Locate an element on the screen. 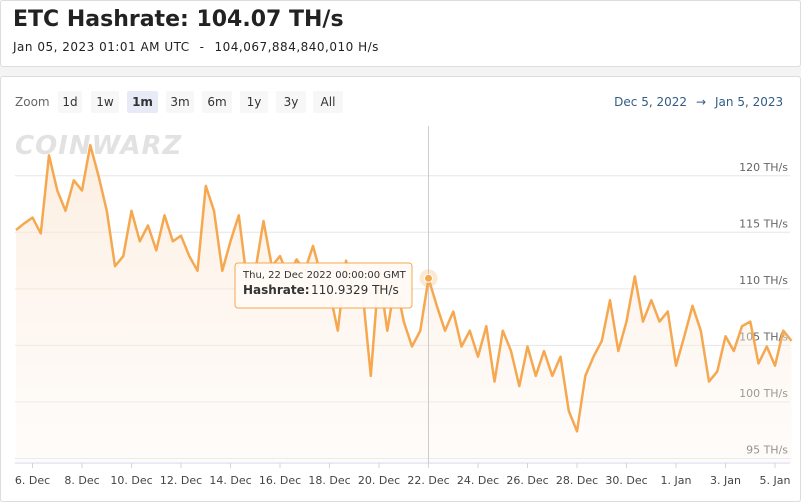 This screenshot has width=801, height=502. button-label: 1d is located at coordinates (69, 102).